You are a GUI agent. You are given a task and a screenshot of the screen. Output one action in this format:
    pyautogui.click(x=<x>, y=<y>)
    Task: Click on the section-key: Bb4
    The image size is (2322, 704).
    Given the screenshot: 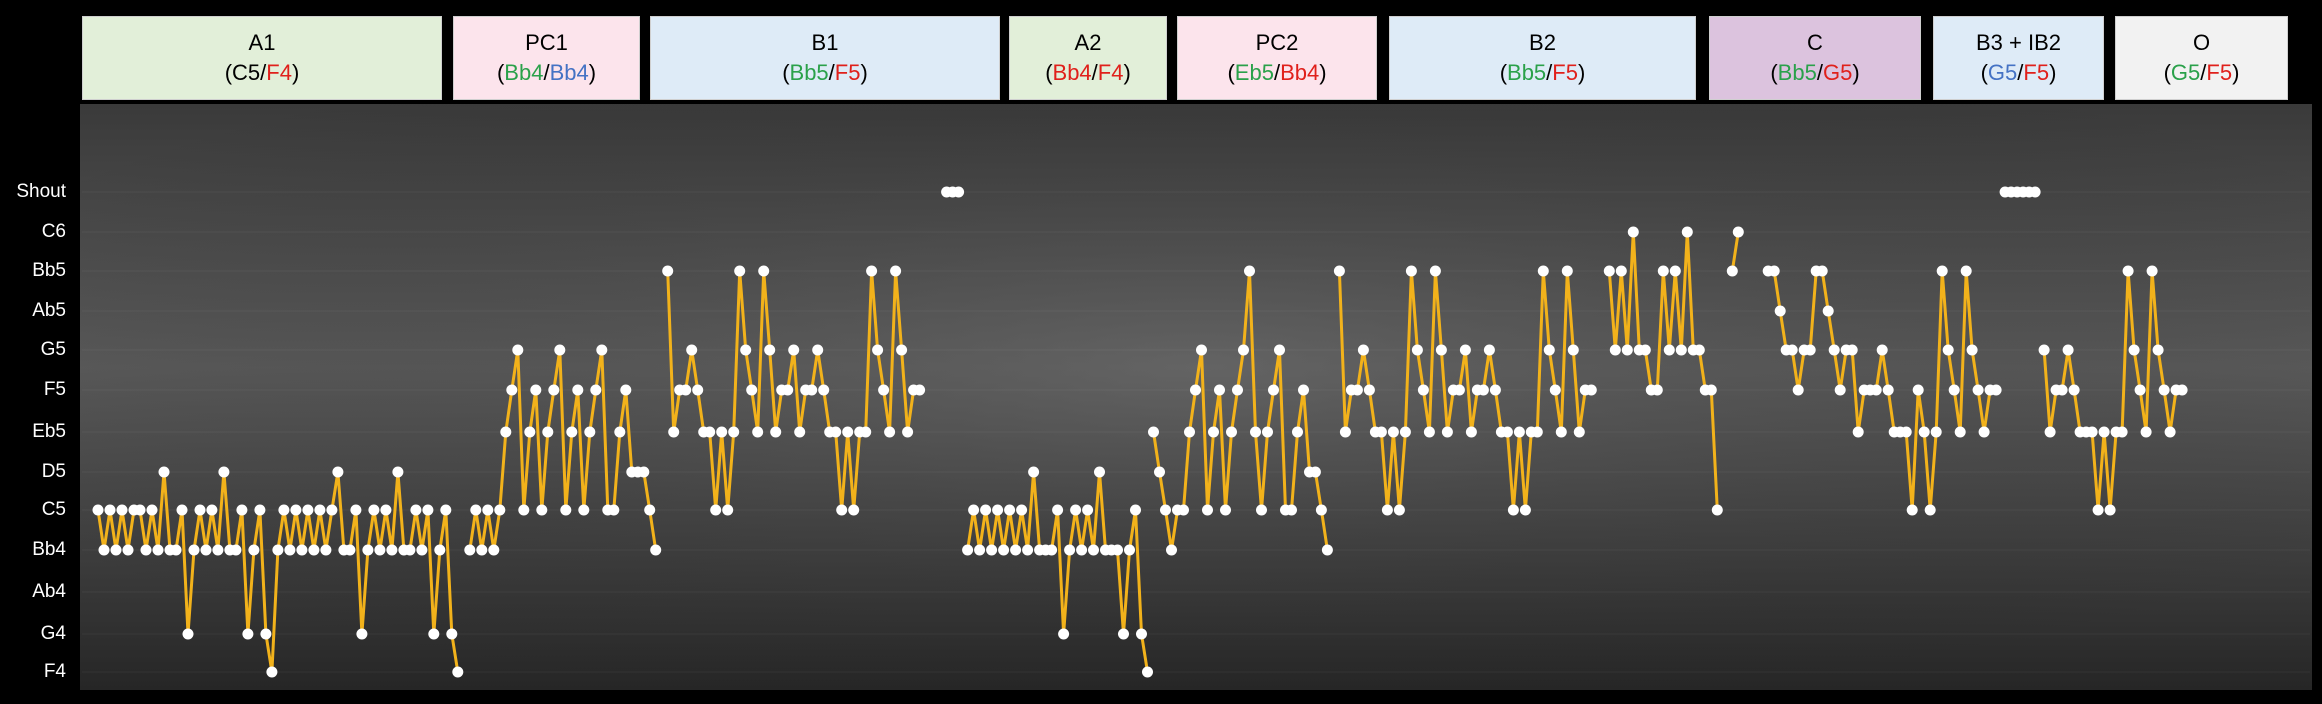 What is the action you would take?
    pyautogui.click(x=1300, y=72)
    